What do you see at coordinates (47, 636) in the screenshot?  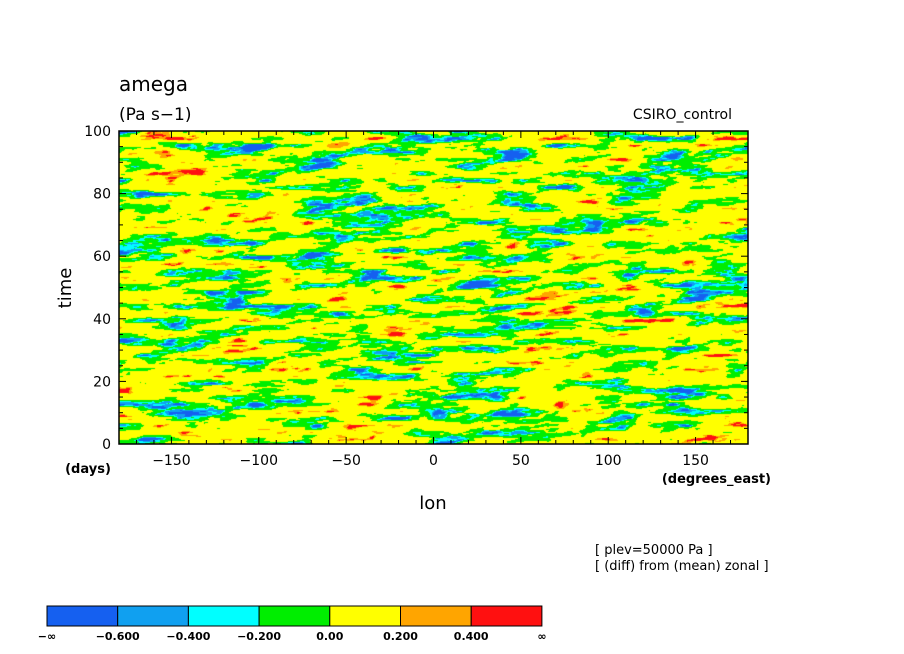 I see `colorbar-label: −∞` at bounding box center [47, 636].